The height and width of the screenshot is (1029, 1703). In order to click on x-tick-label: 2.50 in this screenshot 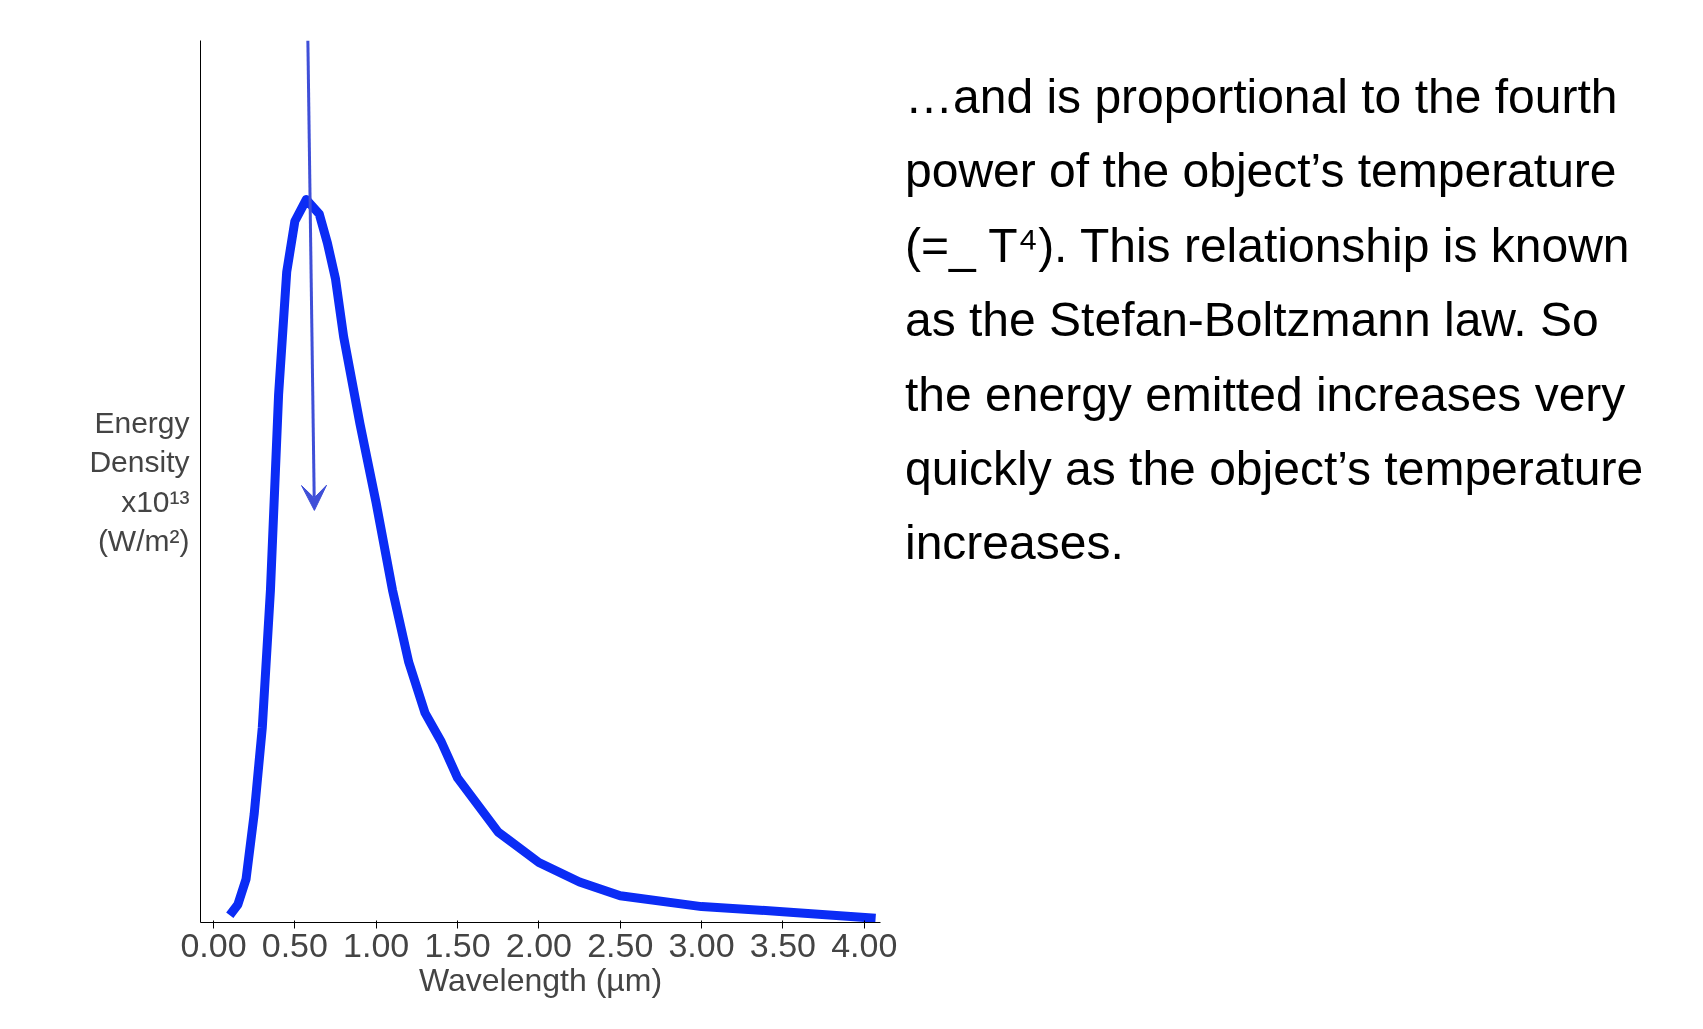, I will do `click(620, 944)`.